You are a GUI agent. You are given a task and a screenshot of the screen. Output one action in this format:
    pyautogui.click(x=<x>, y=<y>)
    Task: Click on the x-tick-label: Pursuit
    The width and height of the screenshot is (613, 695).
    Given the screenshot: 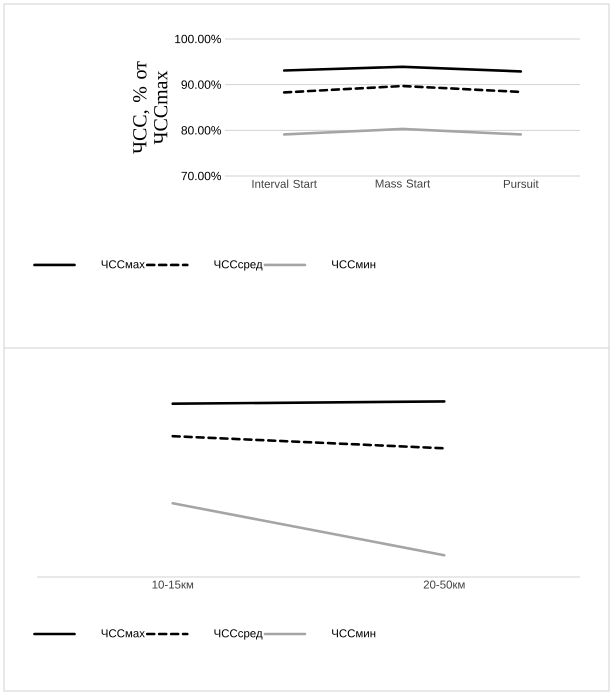 What is the action you would take?
    pyautogui.click(x=521, y=184)
    